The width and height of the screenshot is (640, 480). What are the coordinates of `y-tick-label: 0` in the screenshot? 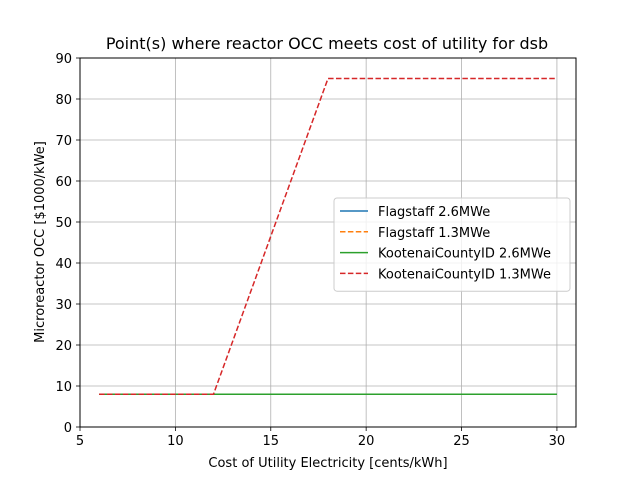 It's located at (68, 428).